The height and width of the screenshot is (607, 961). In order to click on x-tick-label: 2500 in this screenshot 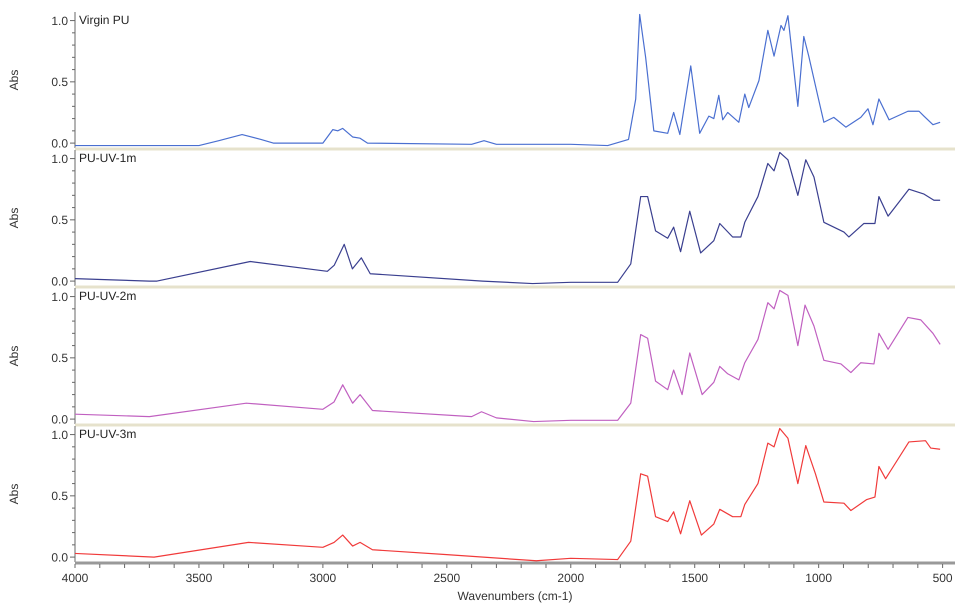, I will do `click(446, 578)`.